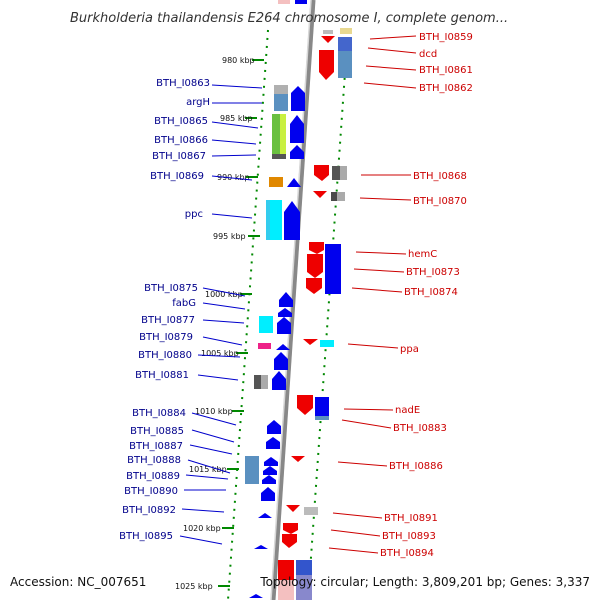  I want to click on kbp-tick-label: 995 kbp, so click(229, 236).